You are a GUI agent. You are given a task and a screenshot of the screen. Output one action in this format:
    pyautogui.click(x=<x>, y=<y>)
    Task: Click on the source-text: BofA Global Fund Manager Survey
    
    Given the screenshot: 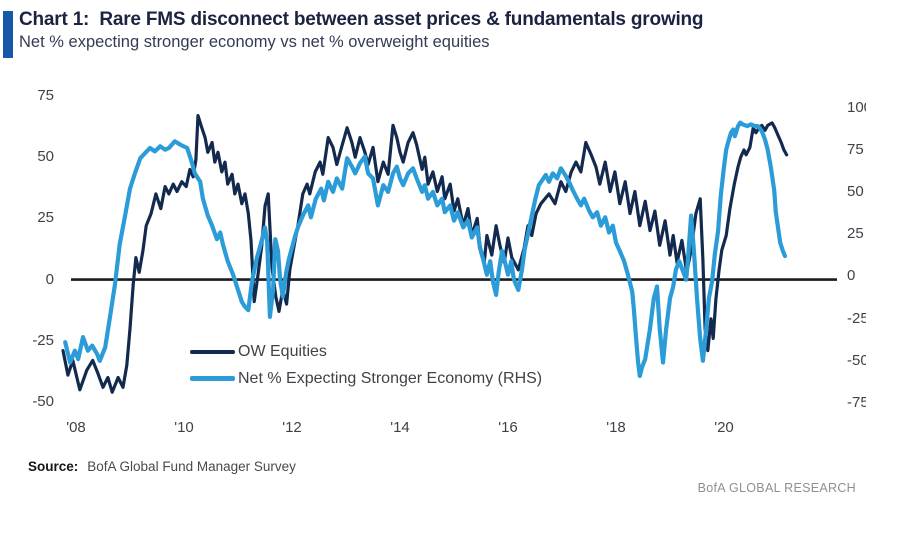 What is the action you would take?
    pyautogui.click(x=191, y=466)
    